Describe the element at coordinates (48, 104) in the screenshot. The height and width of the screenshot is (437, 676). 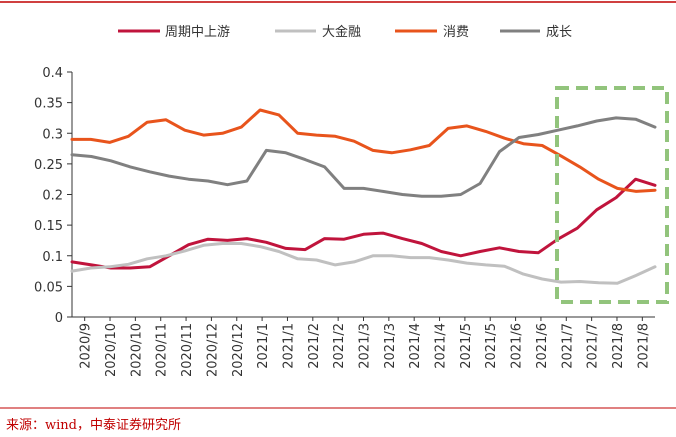
I see `y-tick-label: 0.35` at that location.